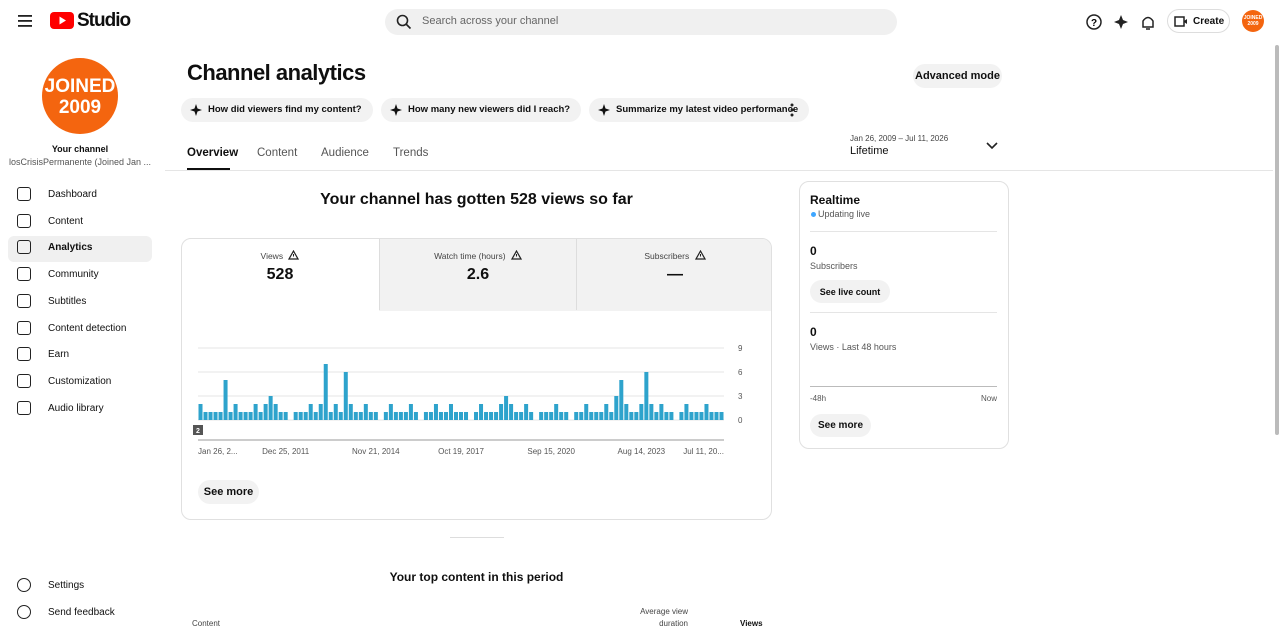  I want to click on metric-value: 528, so click(280, 274).